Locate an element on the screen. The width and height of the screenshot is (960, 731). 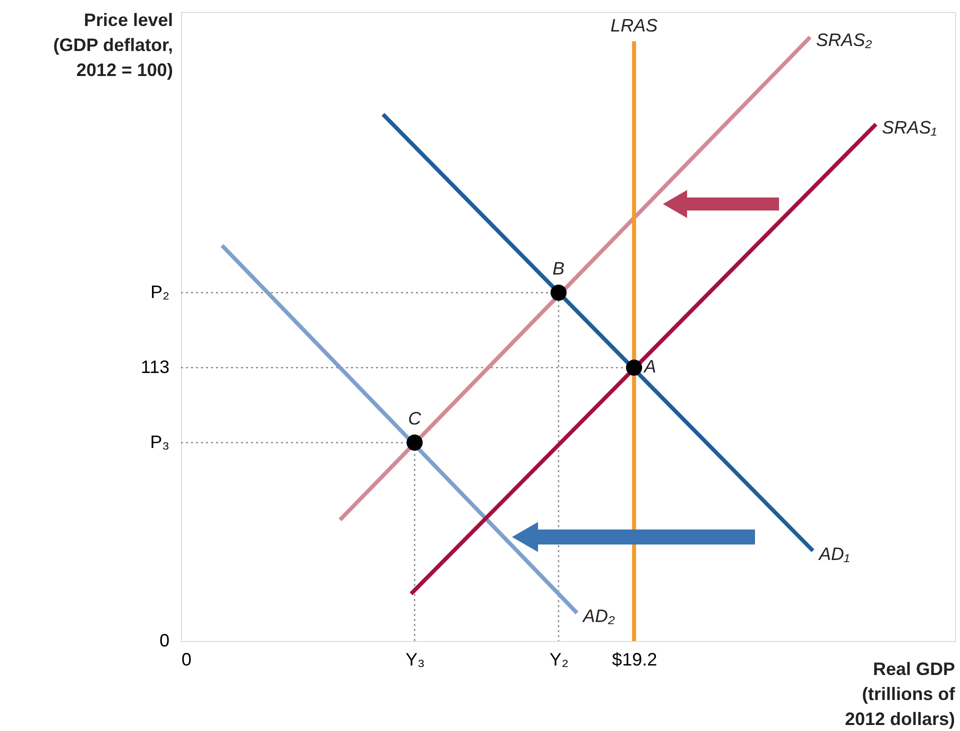
series-label: AD₂ is located at coordinates (598, 616).